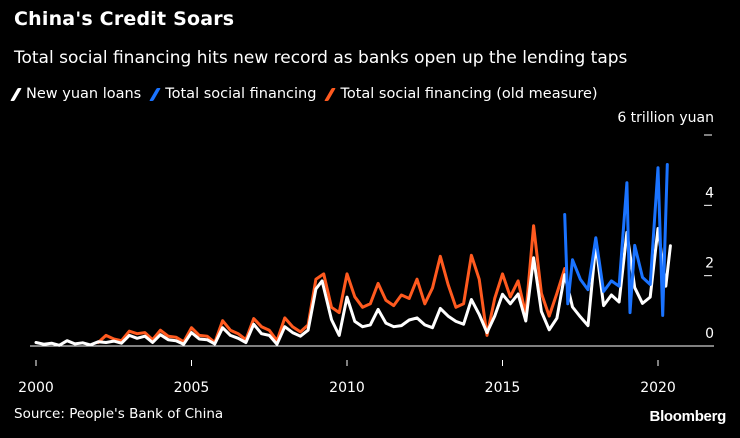  I want to click on x-tick-label: 2000, so click(36, 388).